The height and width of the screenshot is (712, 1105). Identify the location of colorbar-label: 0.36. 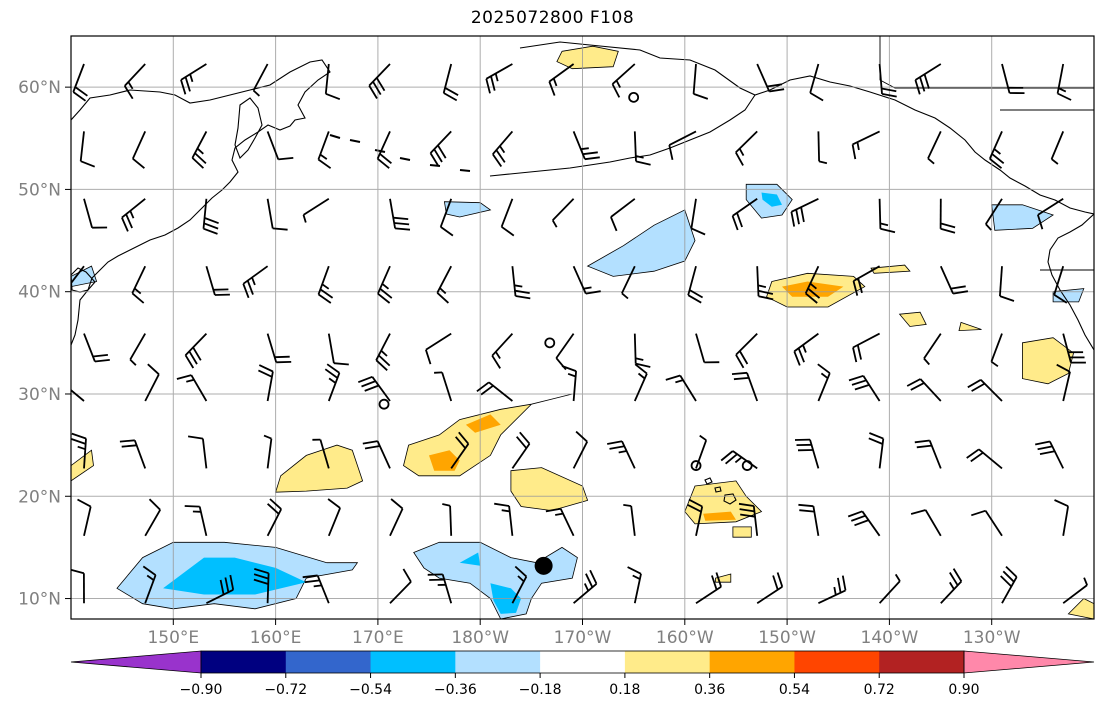
(709, 690).